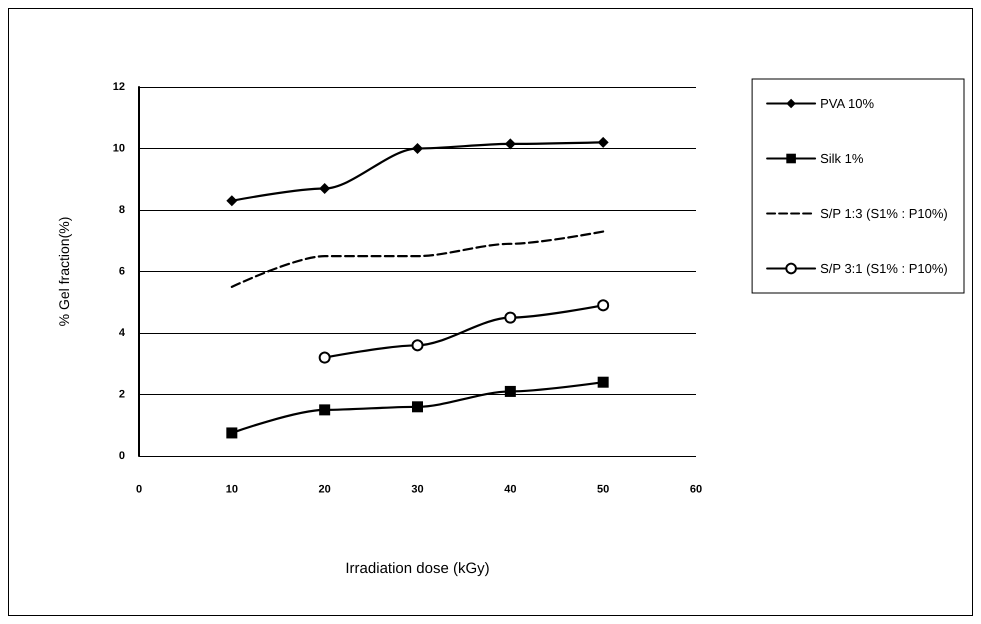  I want to click on x-tick-label: 30, so click(417, 490).